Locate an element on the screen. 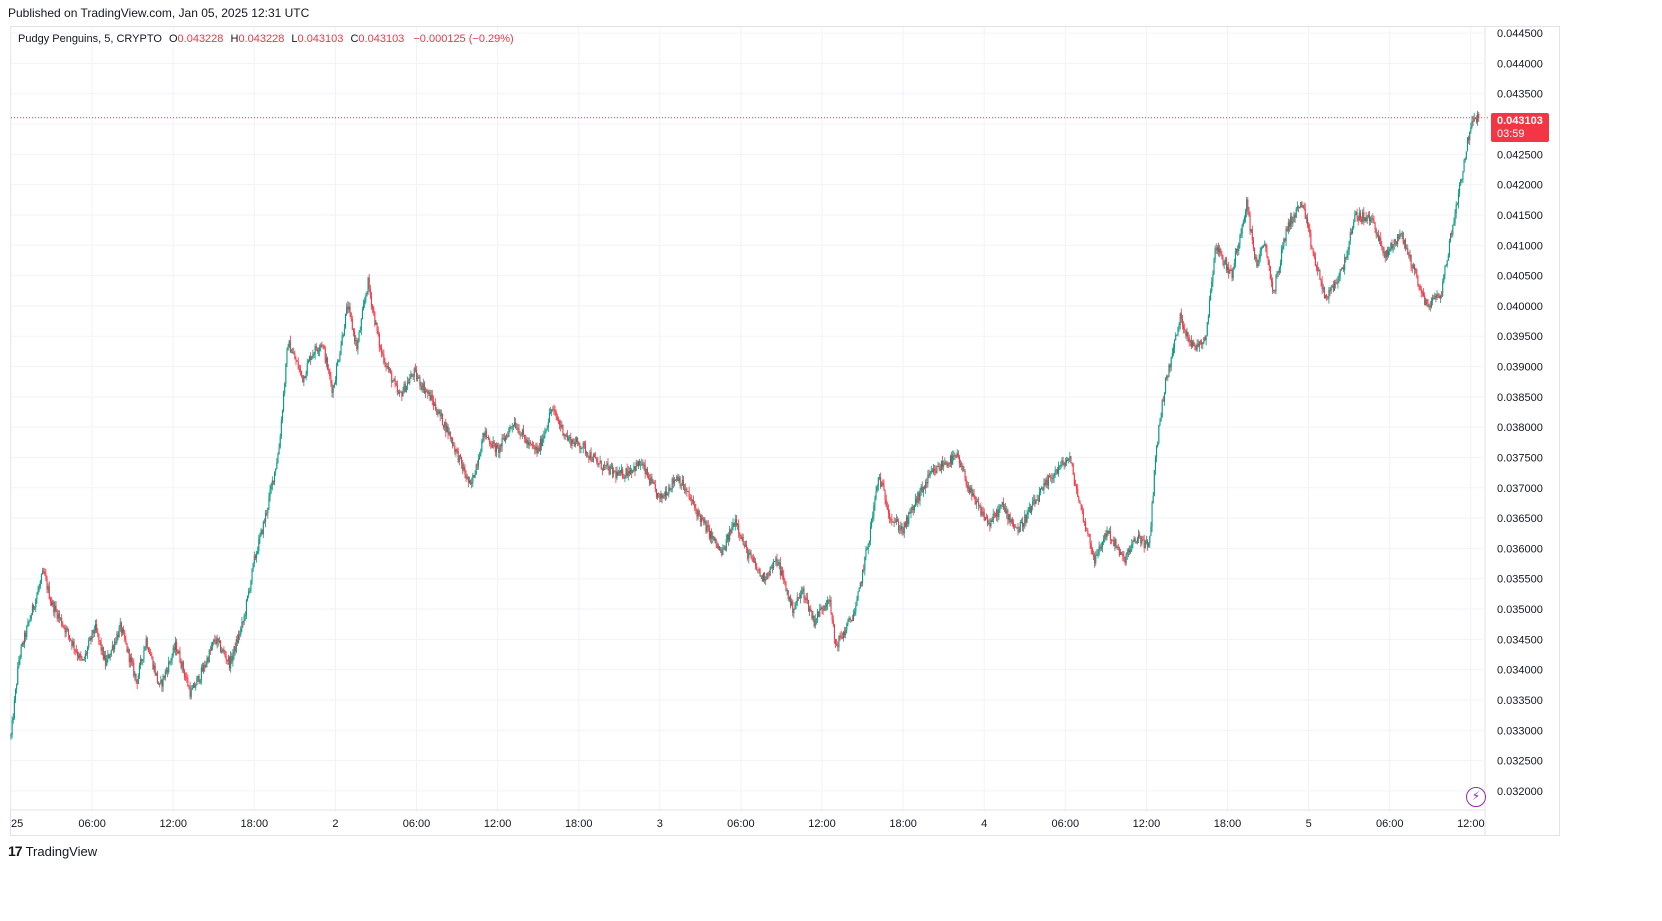 The image size is (1662, 921). lightning-icon: ⚡ is located at coordinates (1476, 797).